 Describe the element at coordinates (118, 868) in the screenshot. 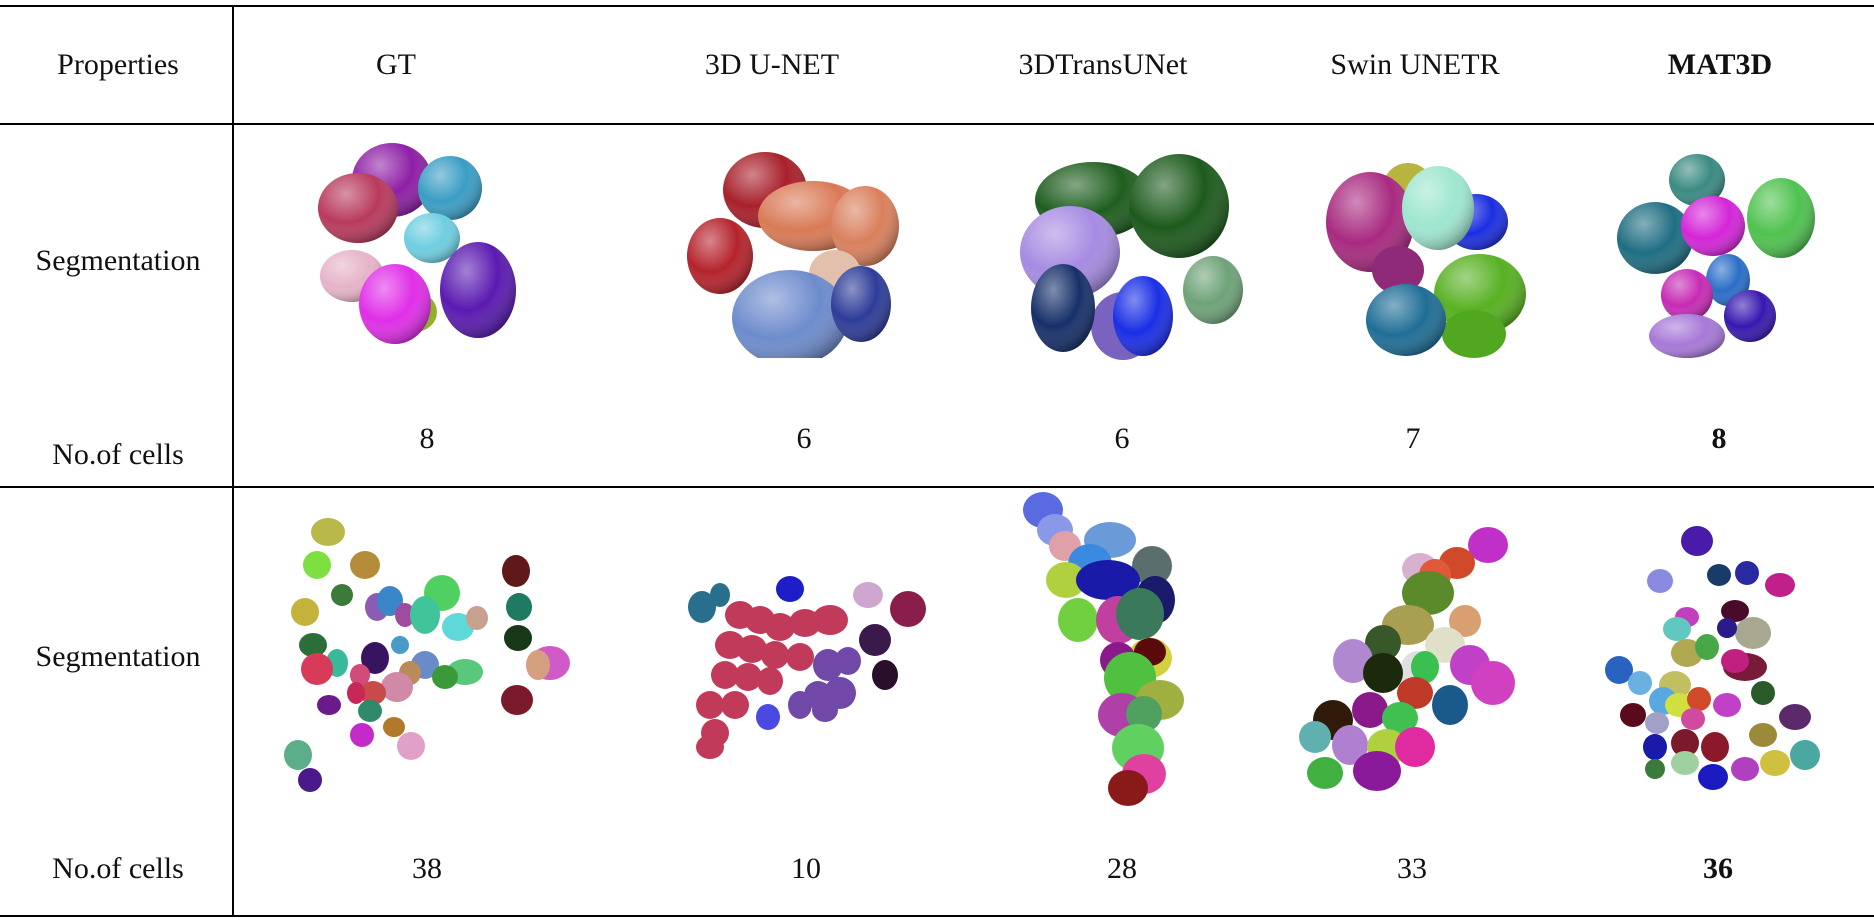

I see `row2-cells-label: No.of cells` at that location.